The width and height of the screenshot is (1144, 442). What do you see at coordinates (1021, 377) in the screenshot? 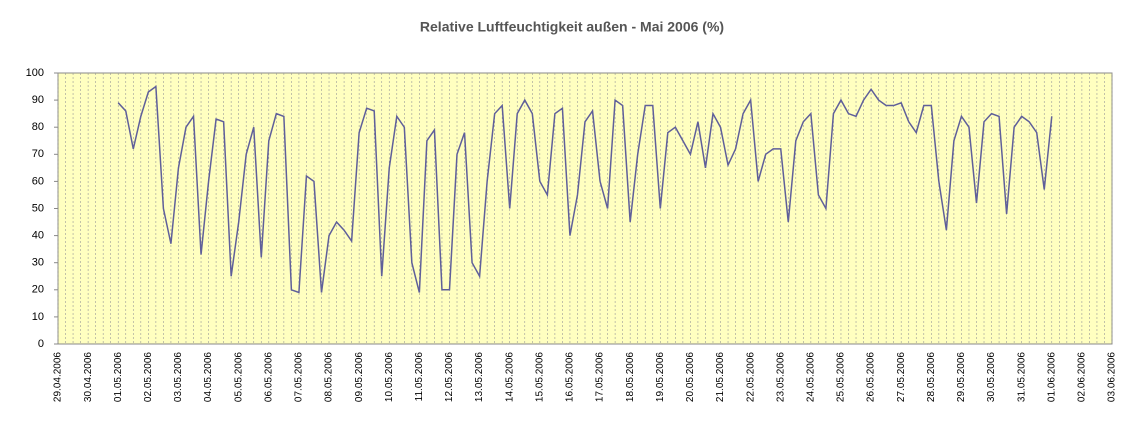
I see `x-tick-label: 31.05.2006` at bounding box center [1021, 377].